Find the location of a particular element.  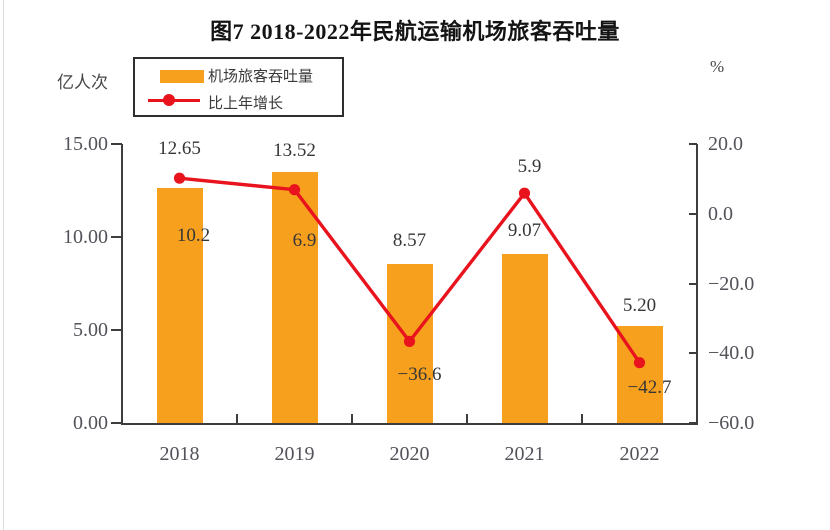

x-category-label-2022: 2022 is located at coordinates (639, 454).